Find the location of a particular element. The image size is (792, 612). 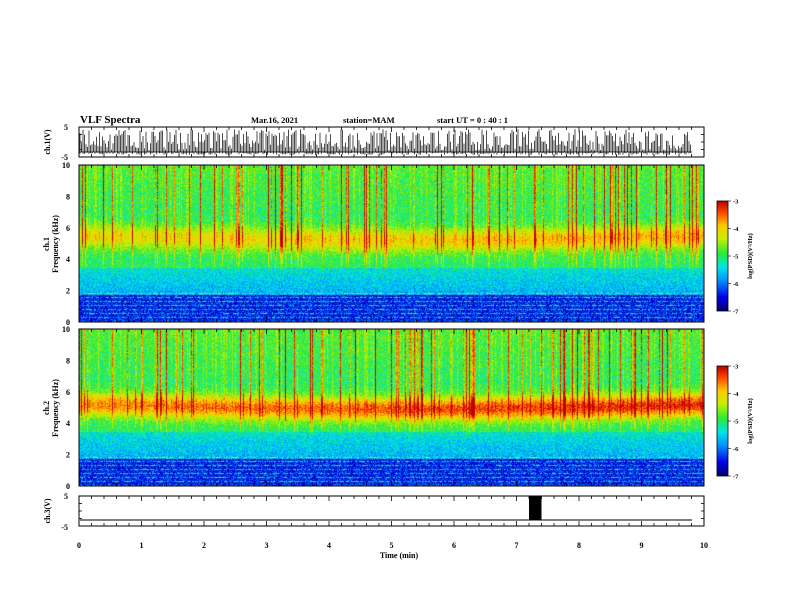

ch3-ytick-top: 5 is located at coordinates (66, 496).